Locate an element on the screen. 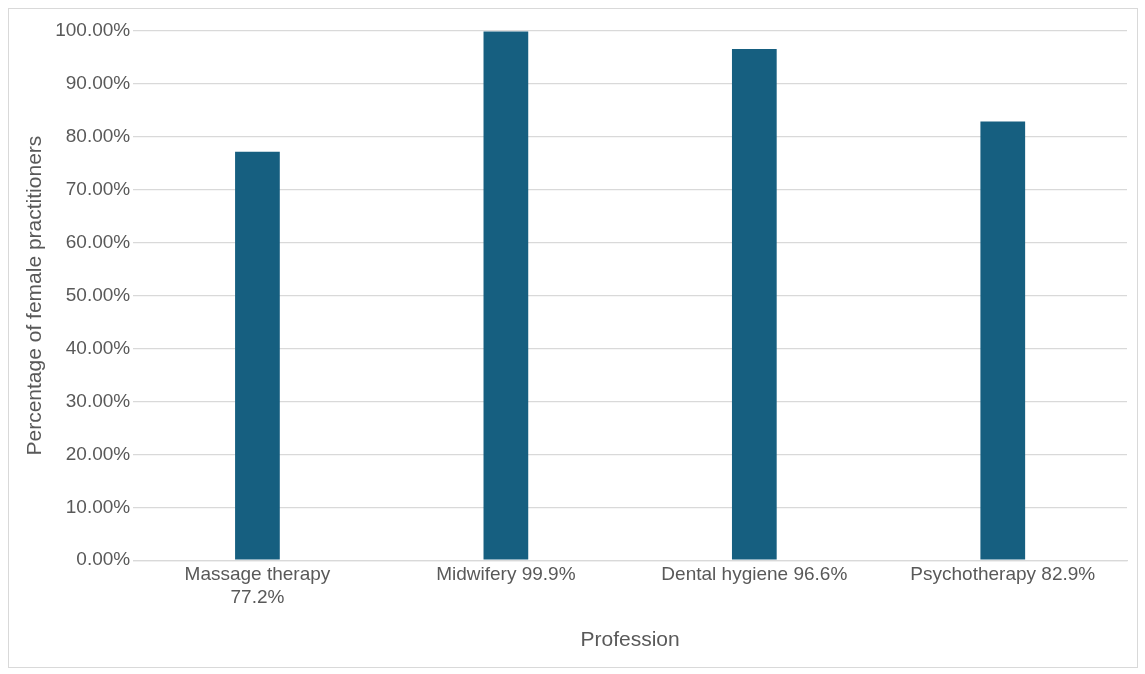 The height and width of the screenshot is (674, 1145). y-tick-label: 40.00% is located at coordinates (98, 347).